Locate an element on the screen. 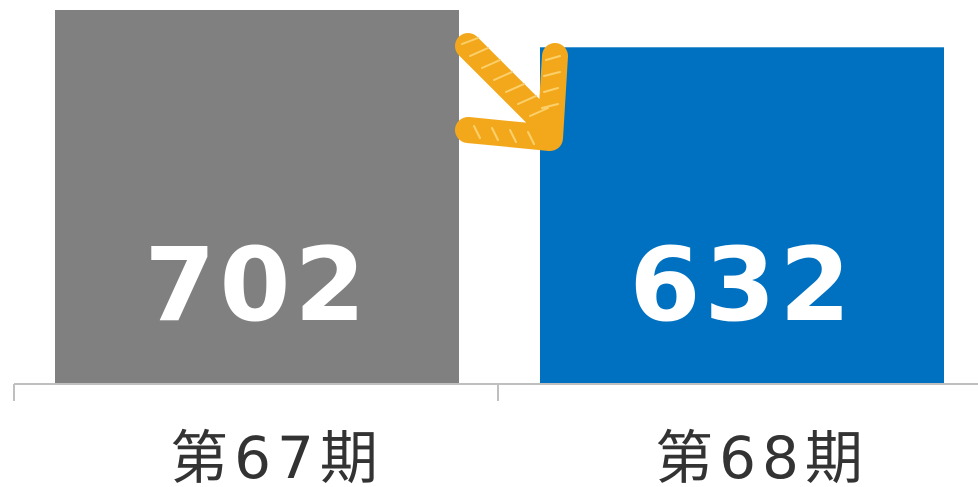 The width and height of the screenshot is (978, 487). arrow-hatching is located at coordinates (511, 91).